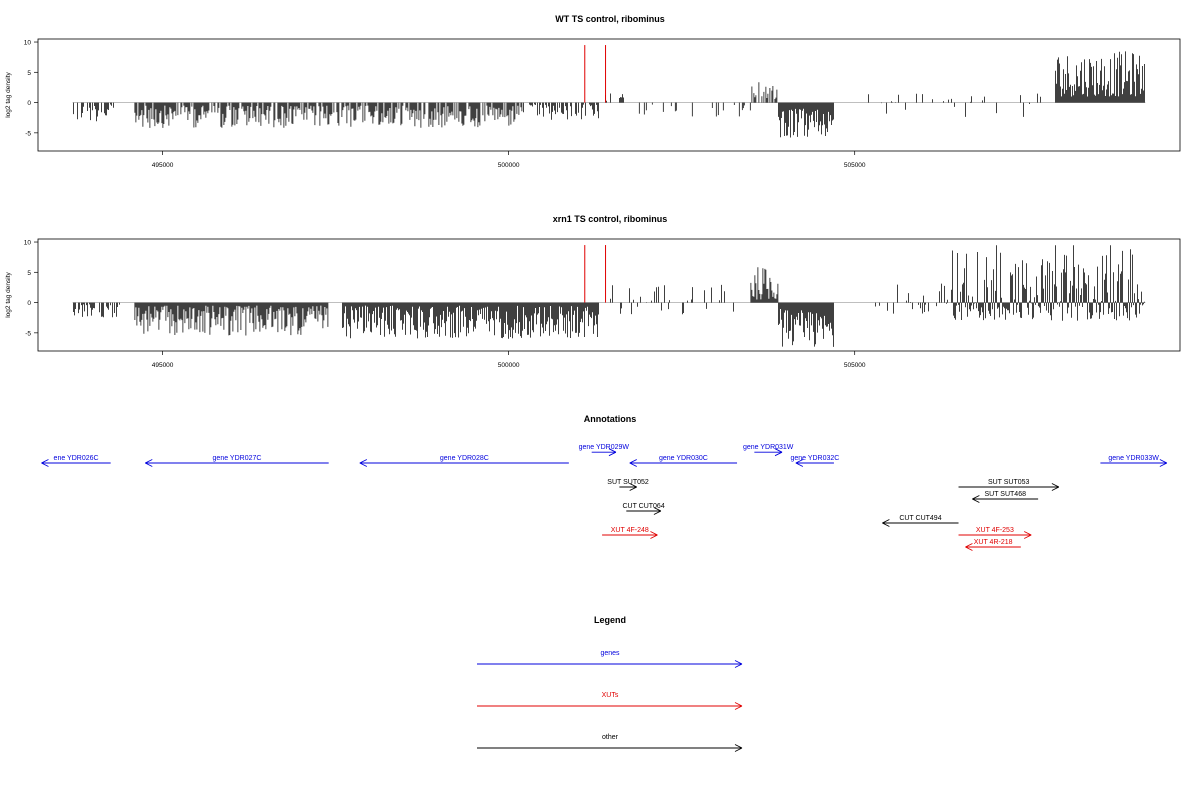 The width and height of the screenshot is (1200, 800). Describe the element at coordinates (237, 458) in the screenshot. I see `annotation-label: gene YDR027C` at that location.